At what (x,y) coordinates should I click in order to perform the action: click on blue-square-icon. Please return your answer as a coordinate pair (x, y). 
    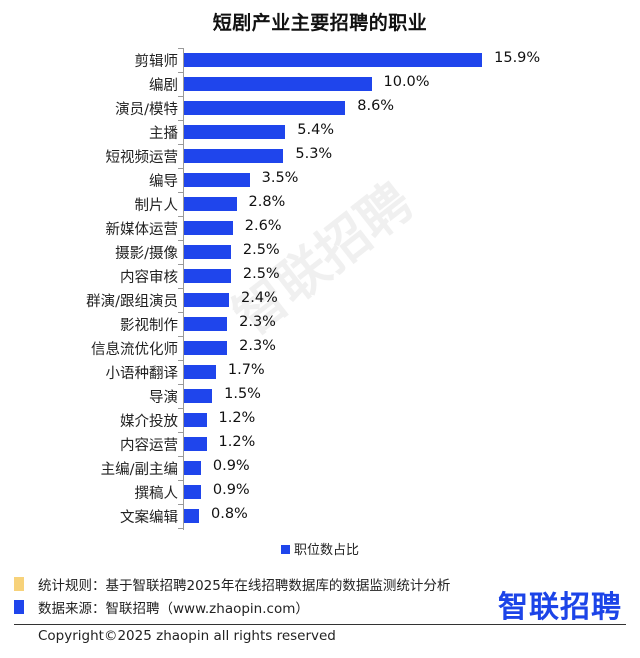
    Looking at the image, I should click on (19, 607).